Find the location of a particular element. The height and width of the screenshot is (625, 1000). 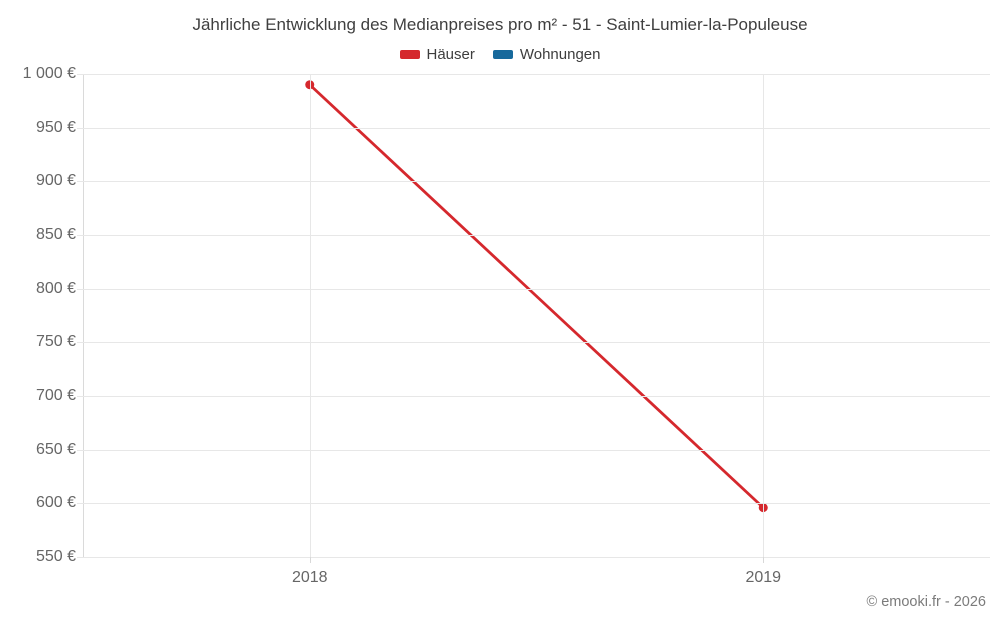

legend-item-wohnungen: Wohnungen is located at coordinates (546, 54).